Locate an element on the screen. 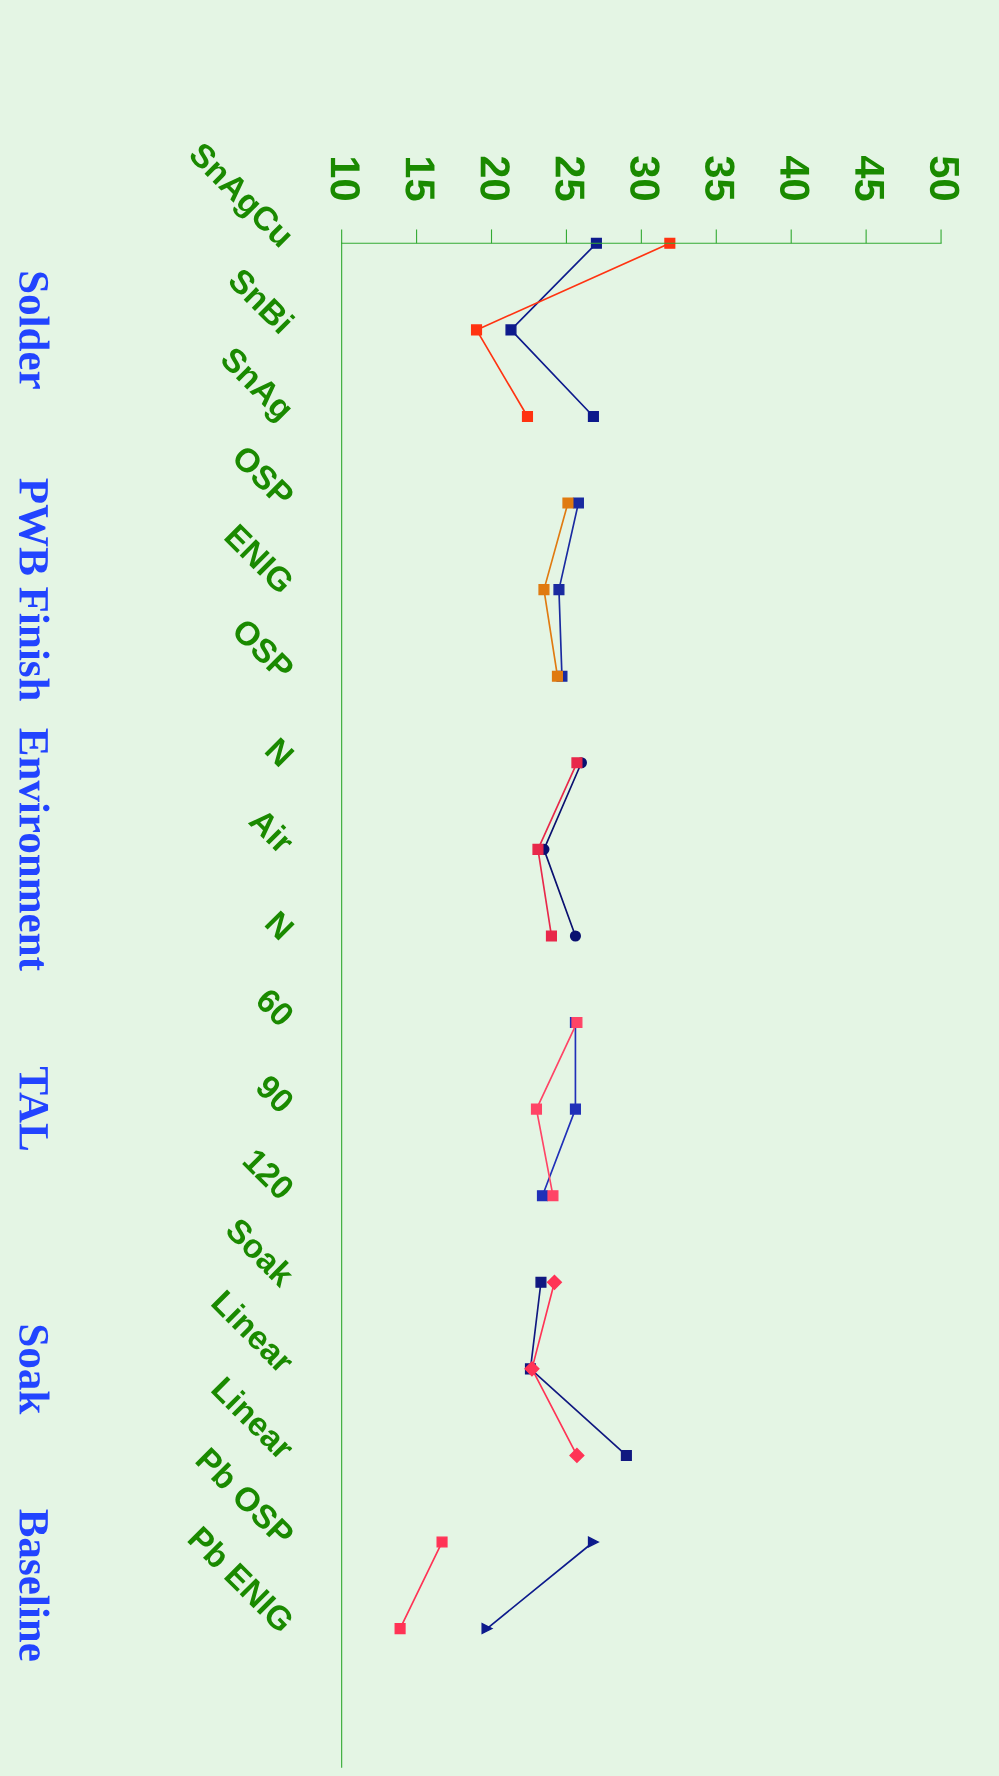 This screenshot has width=999, height=1776. x-tick-label: 25 is located at coordinates (570, 178).